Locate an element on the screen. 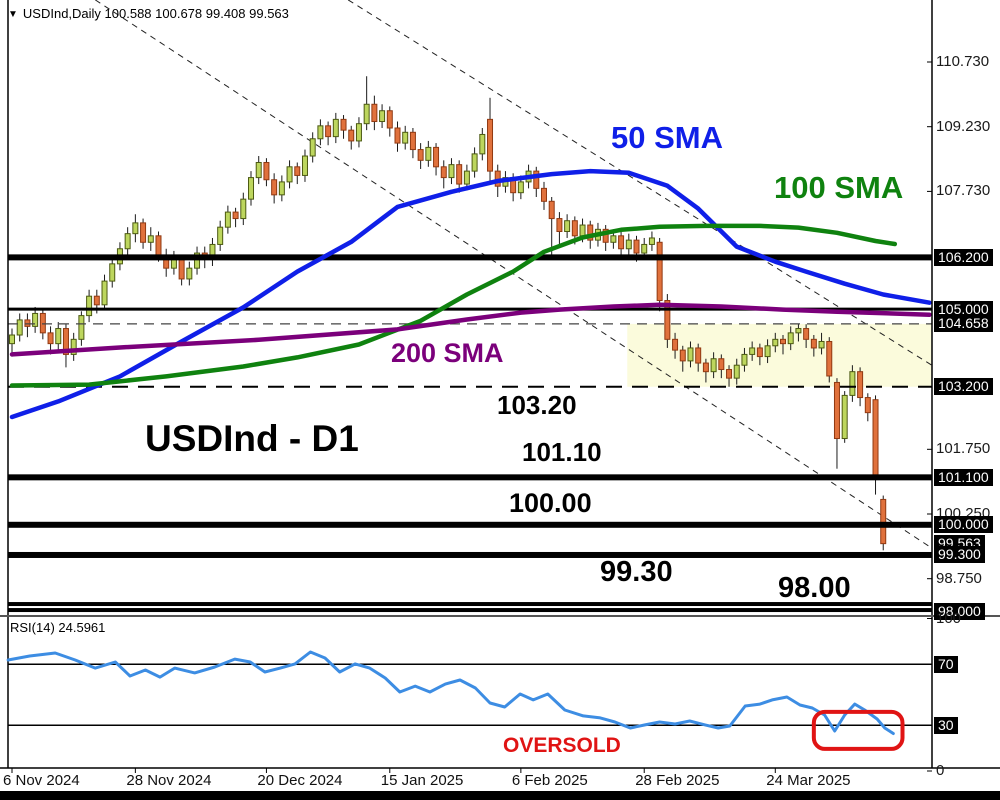  price-level-chip: 105.000 is located at coordinates (963, 309).